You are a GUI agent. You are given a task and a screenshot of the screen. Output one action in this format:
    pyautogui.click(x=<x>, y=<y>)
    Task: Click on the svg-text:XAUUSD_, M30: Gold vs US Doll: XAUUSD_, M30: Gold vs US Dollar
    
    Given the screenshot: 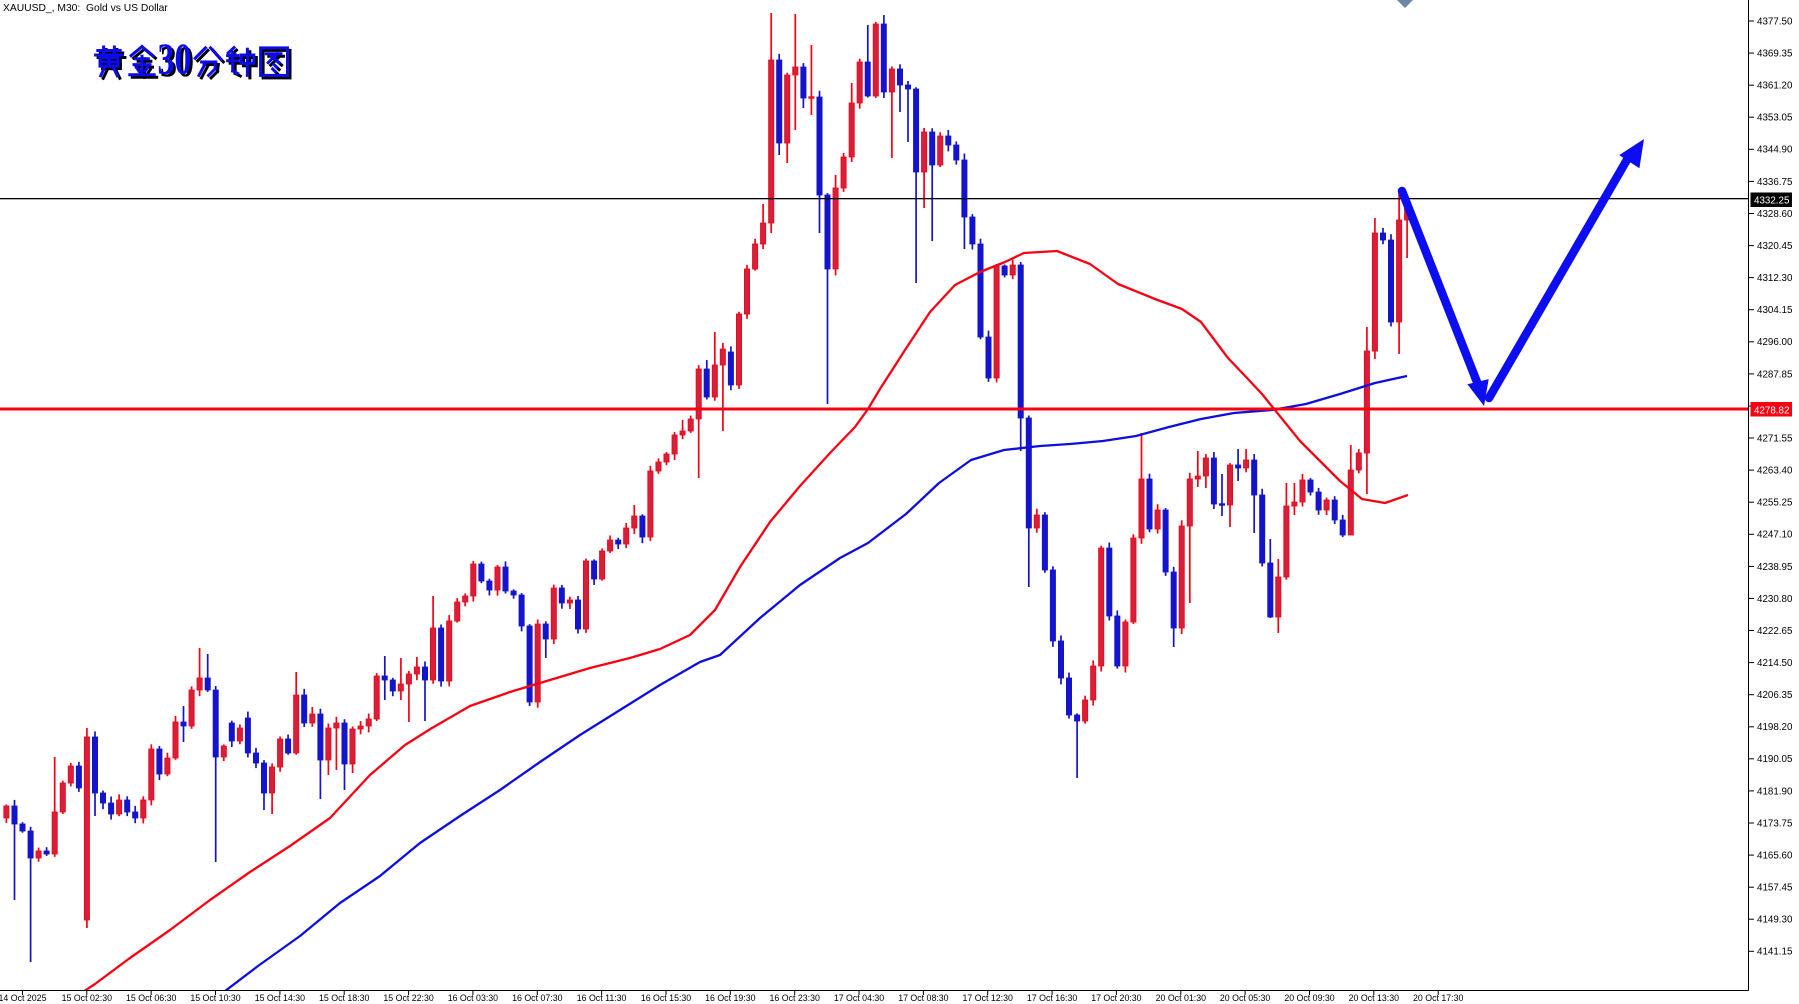 What is the action you would take?
    pyautogui.click(x=85, y=8)
    